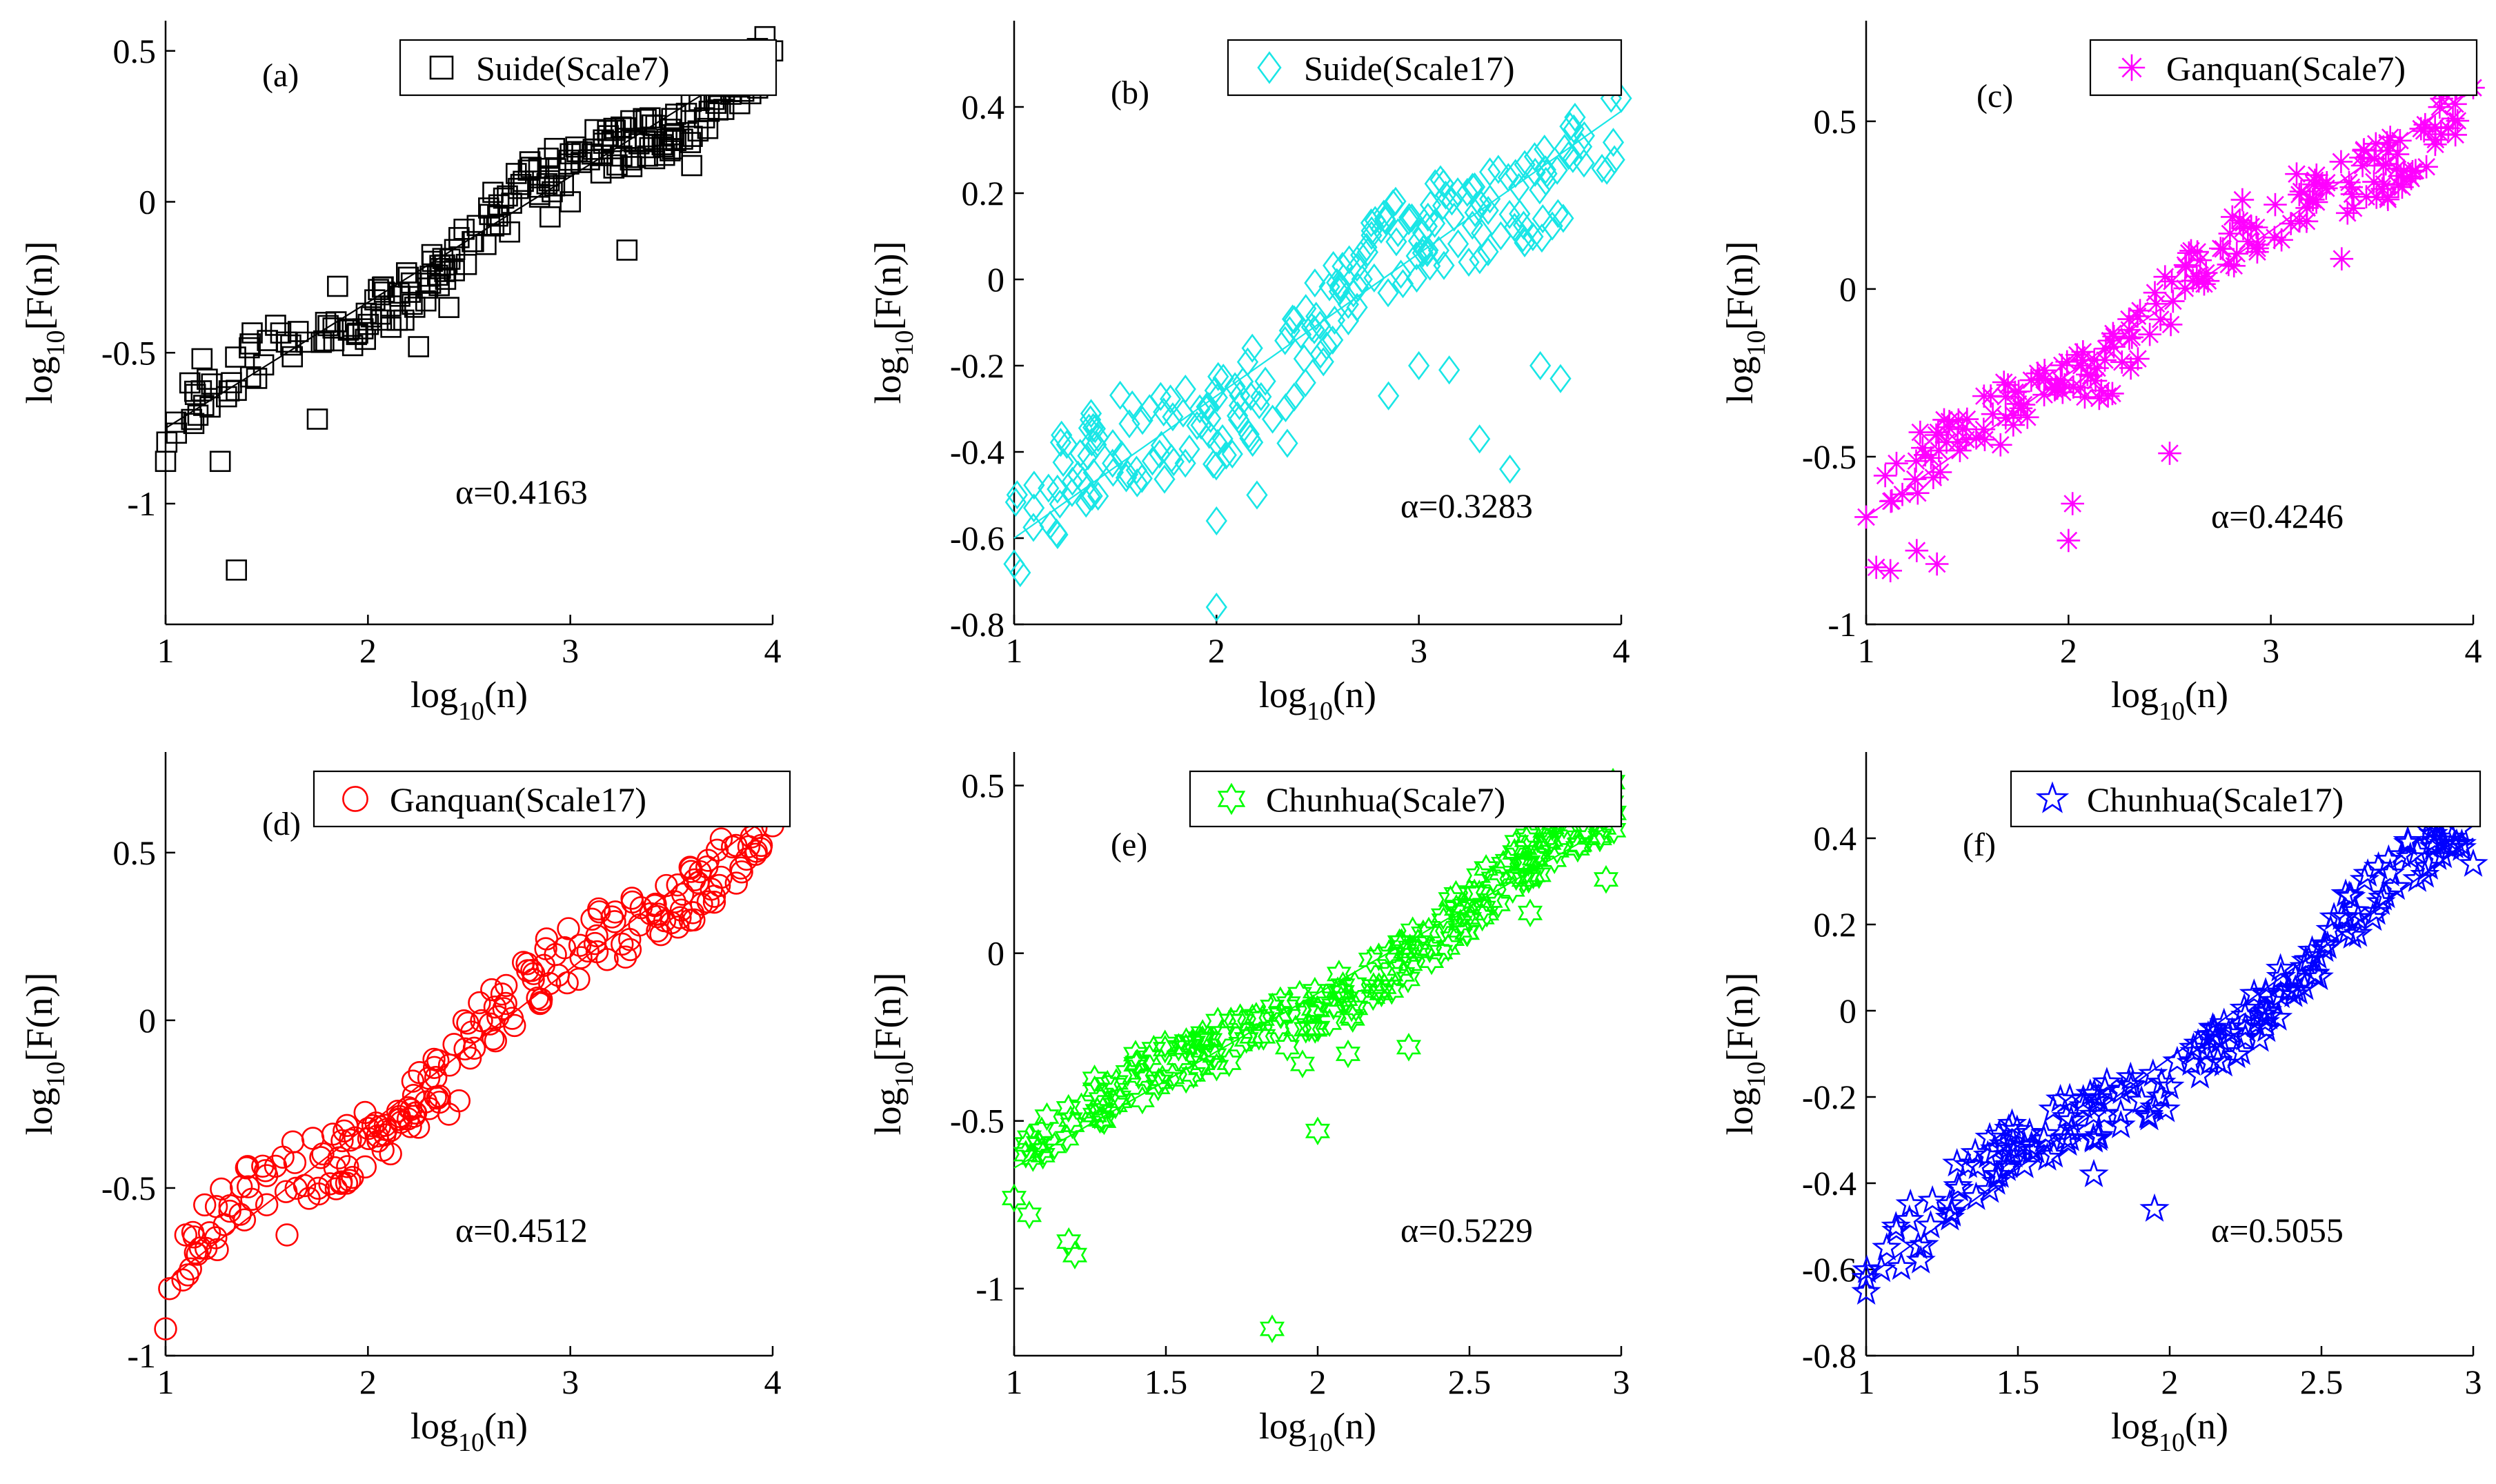  Describe the element at coordinates (977, 538) in the screenshot. I see `y-tick-label: -0.6` at that location.